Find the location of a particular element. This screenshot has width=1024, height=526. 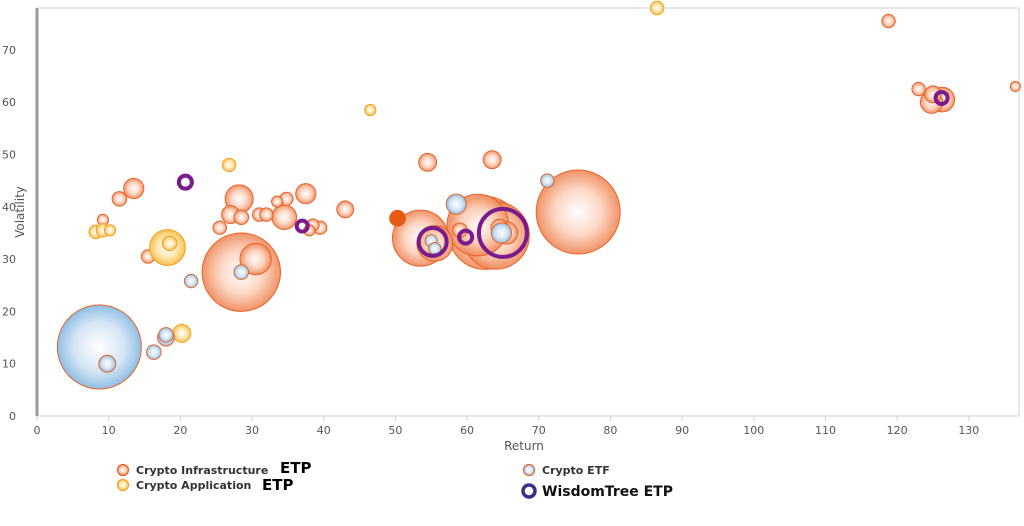

y-tick-label: 30 is located at coordinates (9, 259).